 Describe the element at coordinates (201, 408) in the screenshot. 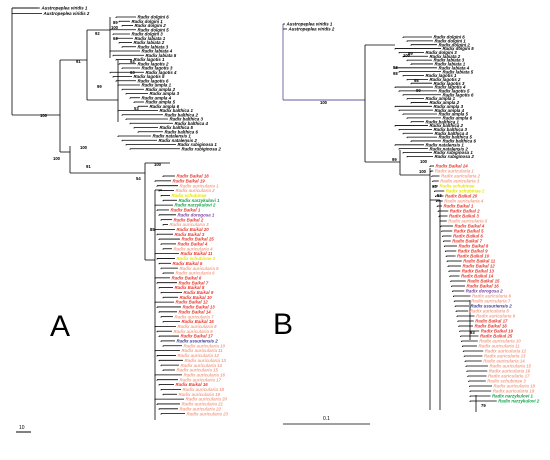

I see `tip-label: Radix auricularia 22` at that location.